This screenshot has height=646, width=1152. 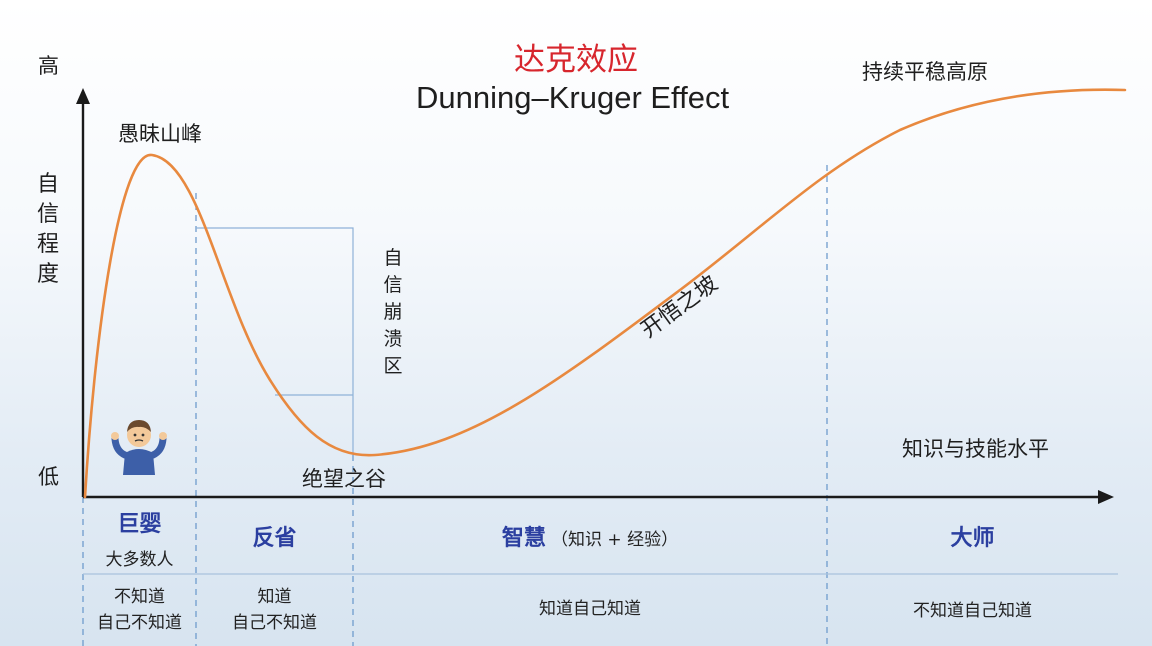 What do you see at coordinates (344, 479) in the screenshot?
I see `valley-label: 绝望之谷` at bounding box center [344, 479].